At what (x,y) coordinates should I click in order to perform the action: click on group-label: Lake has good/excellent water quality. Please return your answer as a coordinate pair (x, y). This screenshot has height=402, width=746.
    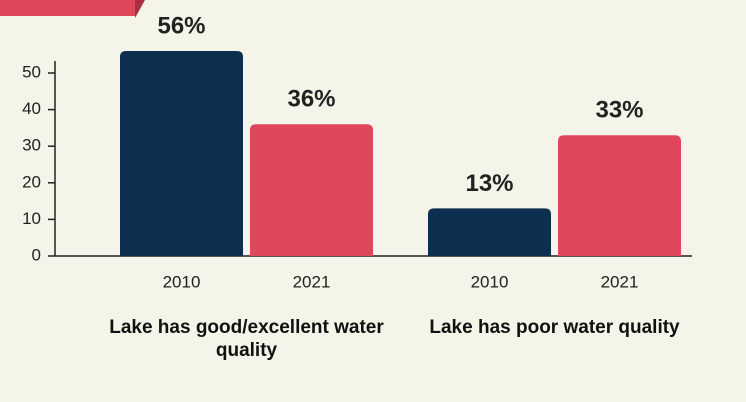
    Looking at the image, I should click on (246, 339).